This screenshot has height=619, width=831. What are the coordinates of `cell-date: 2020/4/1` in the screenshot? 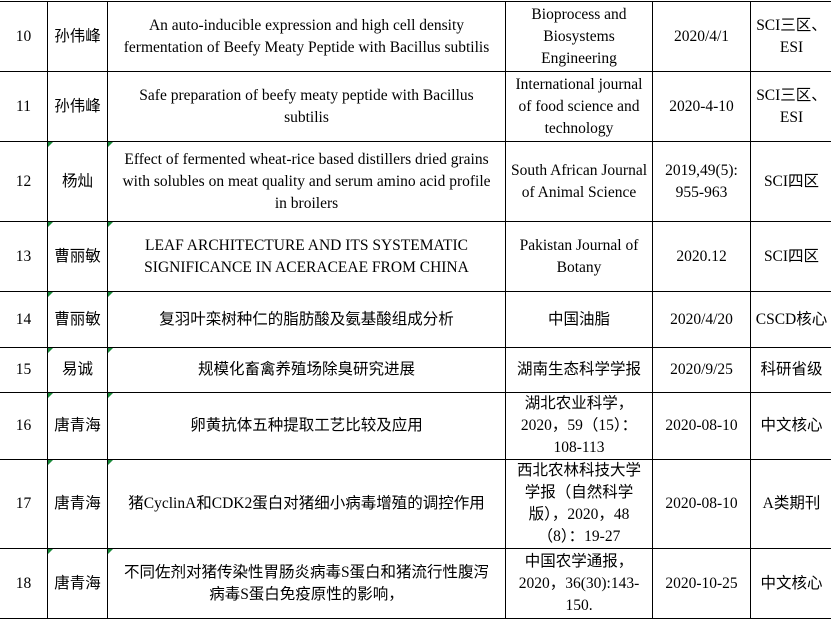 It's located at (702, 37).